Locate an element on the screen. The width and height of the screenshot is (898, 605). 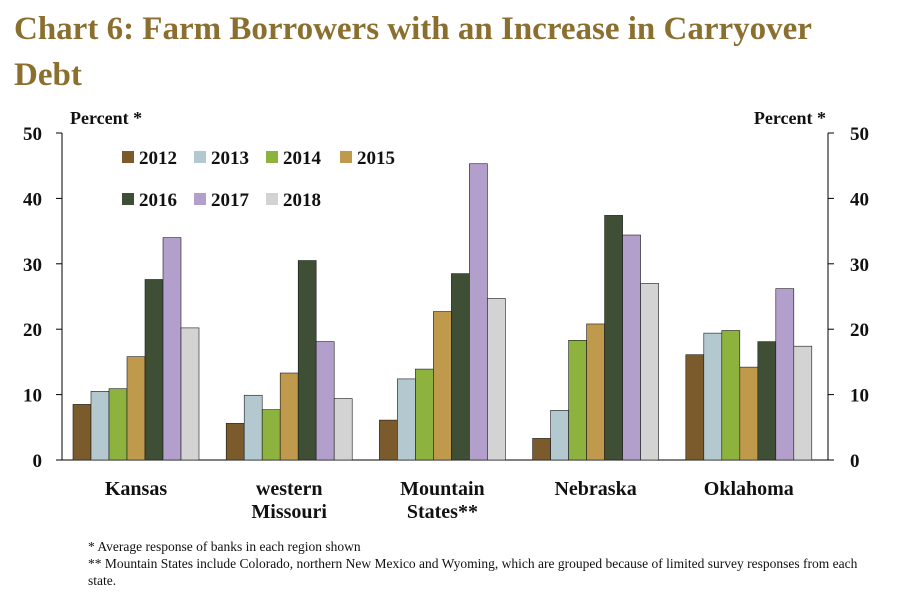
left-tick-label: 0 is located at coordinates (38, 461).